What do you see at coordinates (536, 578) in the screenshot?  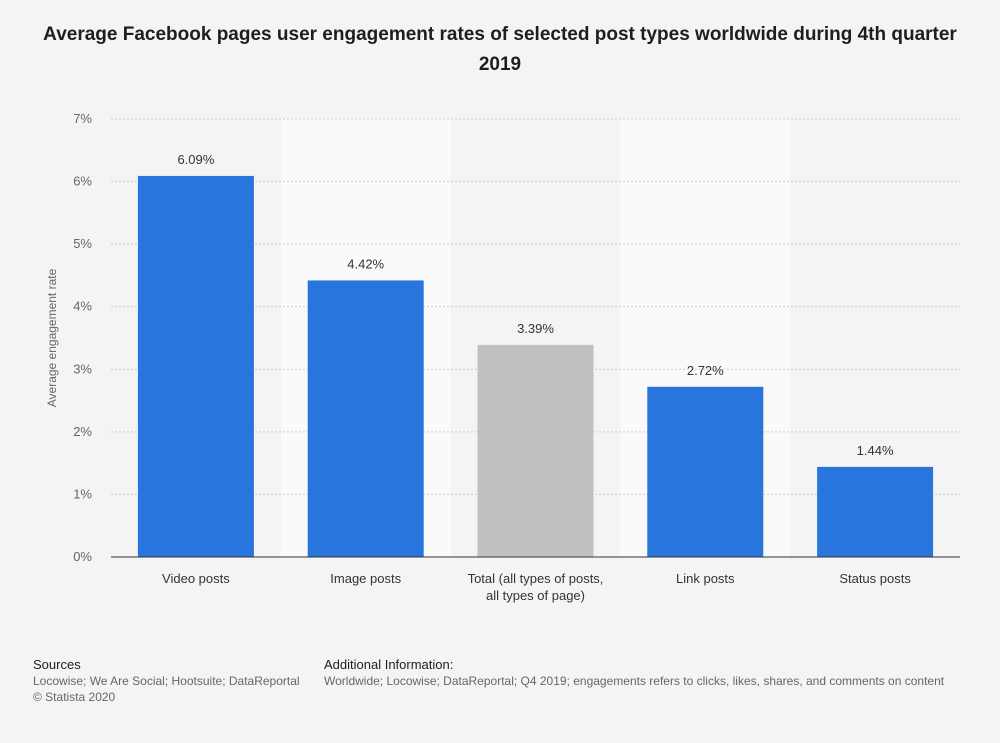 I see `x-category-label: Total (all types of posts,` at bounding box center [536, 578].